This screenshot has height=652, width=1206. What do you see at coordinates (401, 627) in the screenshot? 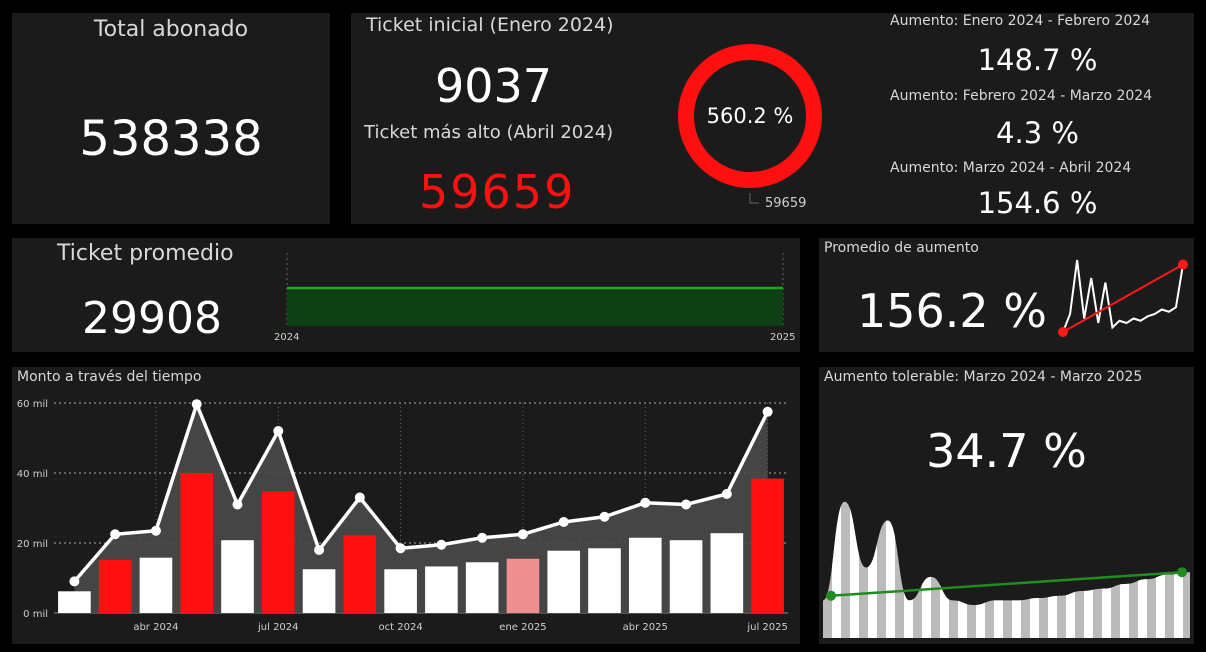
I see `monto-xtick: oct 2024` at bounding box center [401, 627].